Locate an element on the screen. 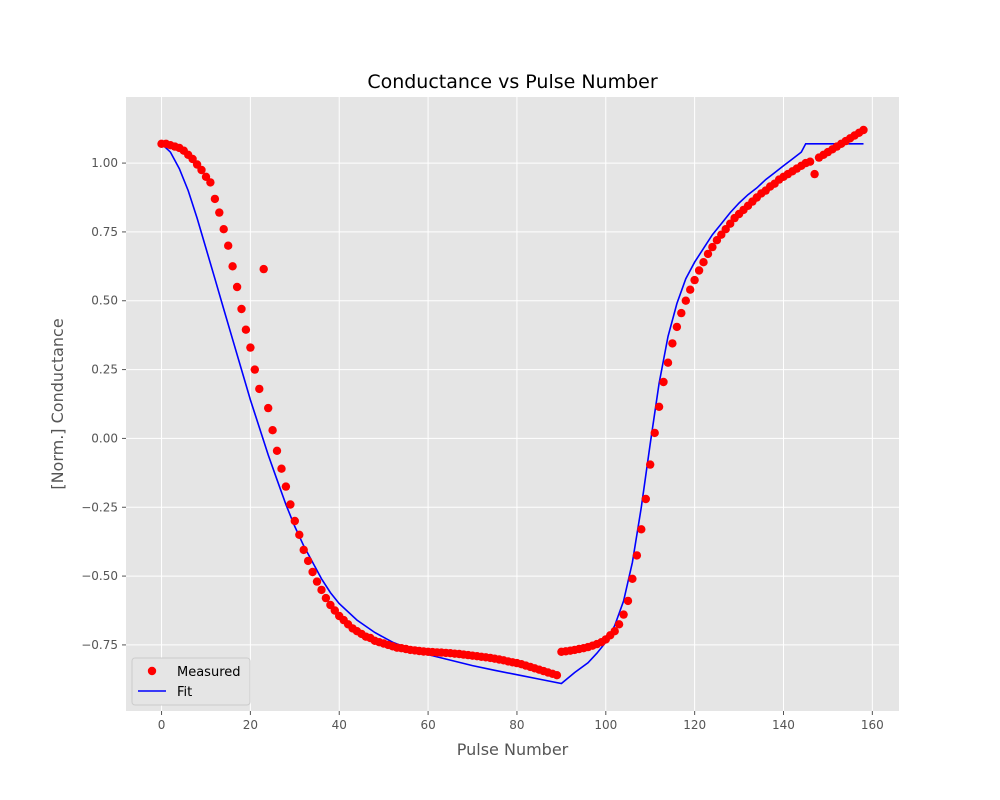 The width and height of the screenshot is (1000, 800). x-tick-label: 60 is located at coordinates (427, 725).